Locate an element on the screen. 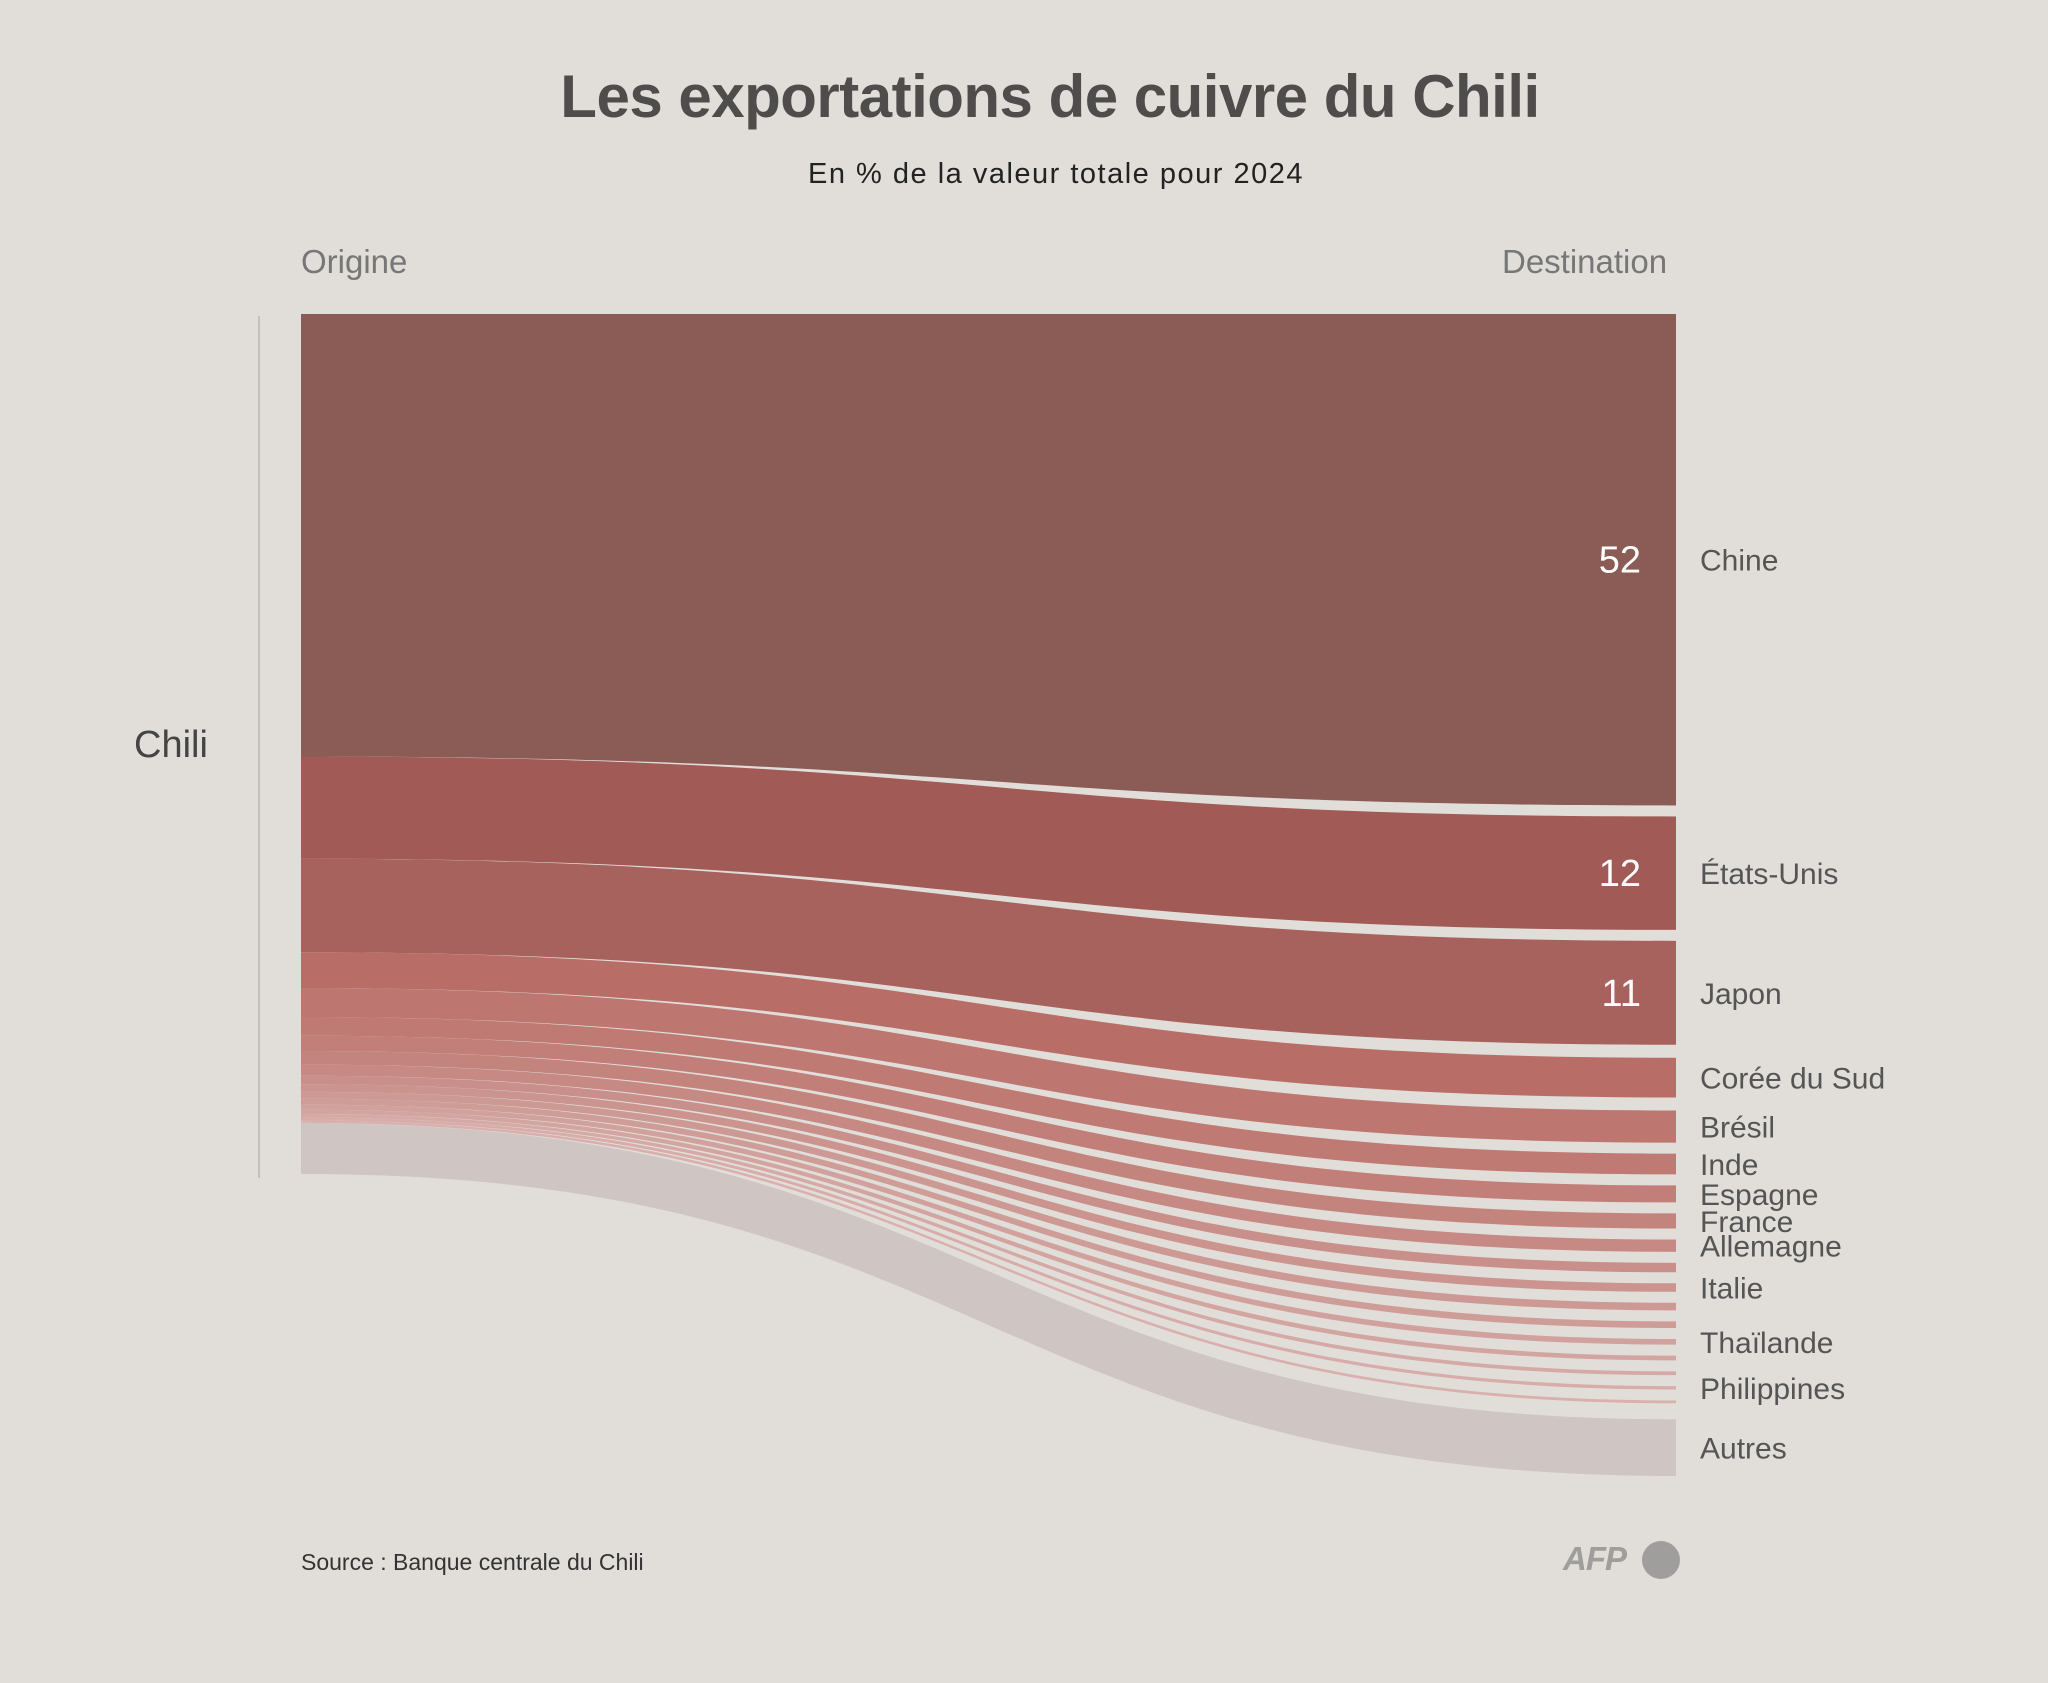  destination-column-header: Destination is located at coordinates (1585, 261).